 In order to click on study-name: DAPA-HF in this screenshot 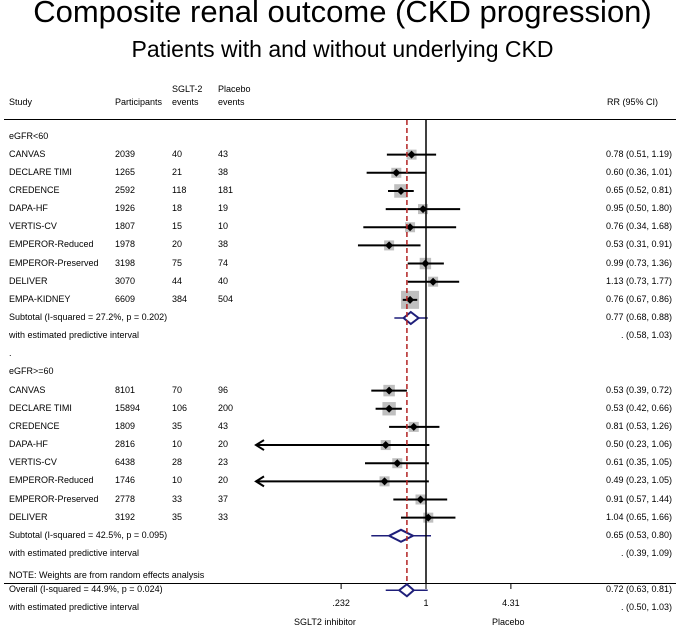, I will do `click(28, 444)`.